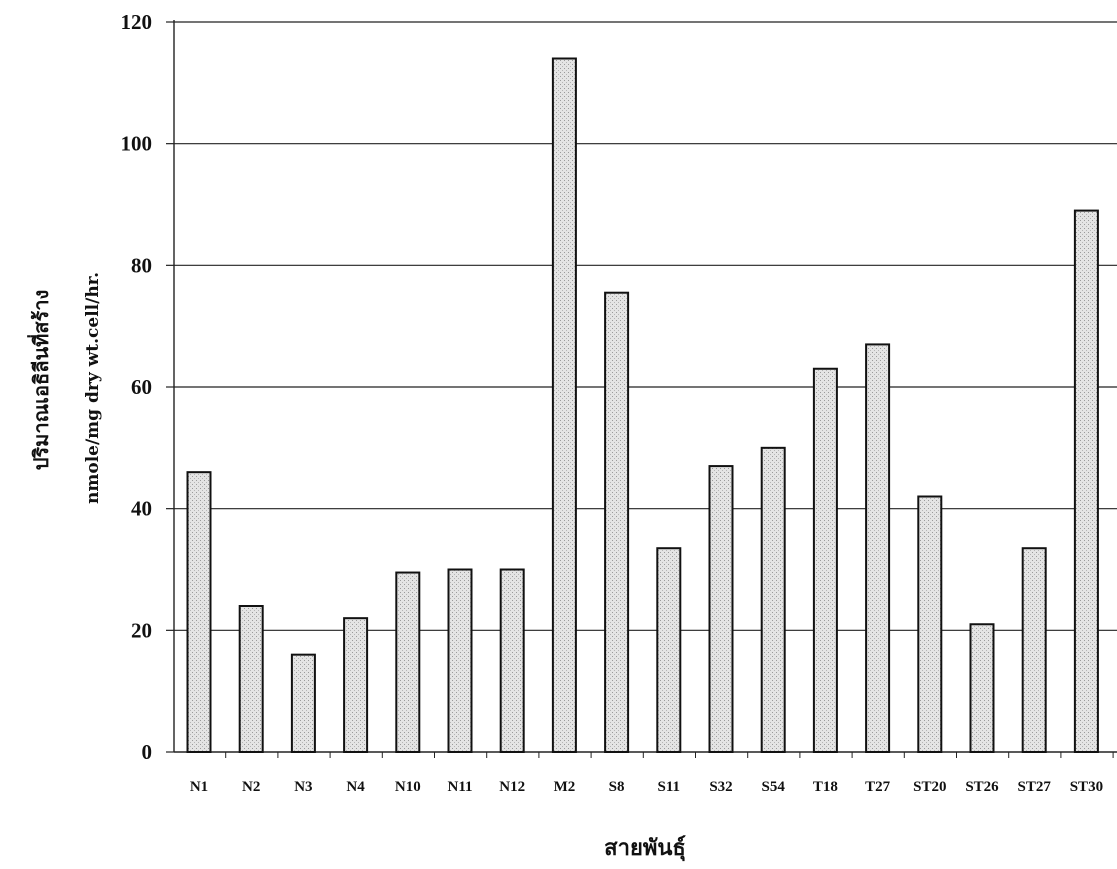 This screenshot has width=1117, height=869. I want to click on y-tick-label: 100, so click(137, 144).